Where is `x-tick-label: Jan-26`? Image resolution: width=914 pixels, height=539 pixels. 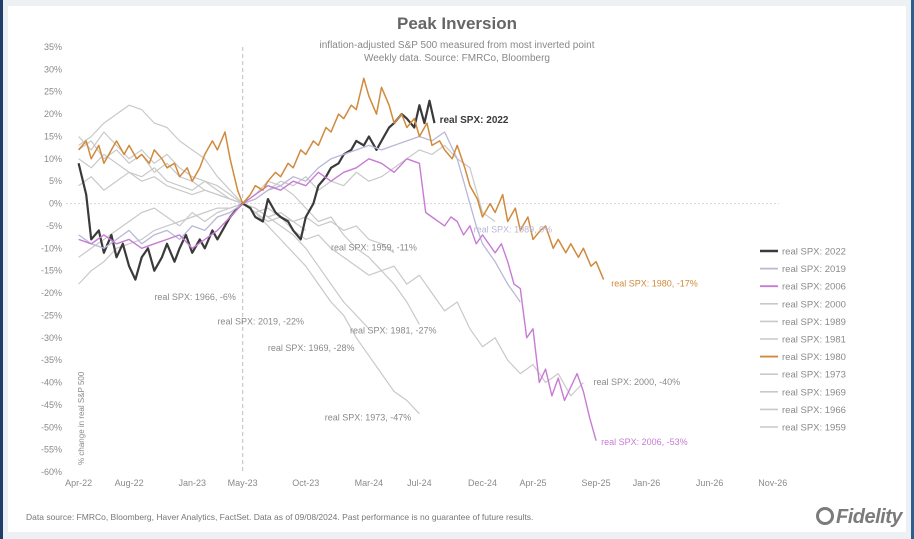 x-tick-label: Jan-26 is located at coordinates (647, 483).